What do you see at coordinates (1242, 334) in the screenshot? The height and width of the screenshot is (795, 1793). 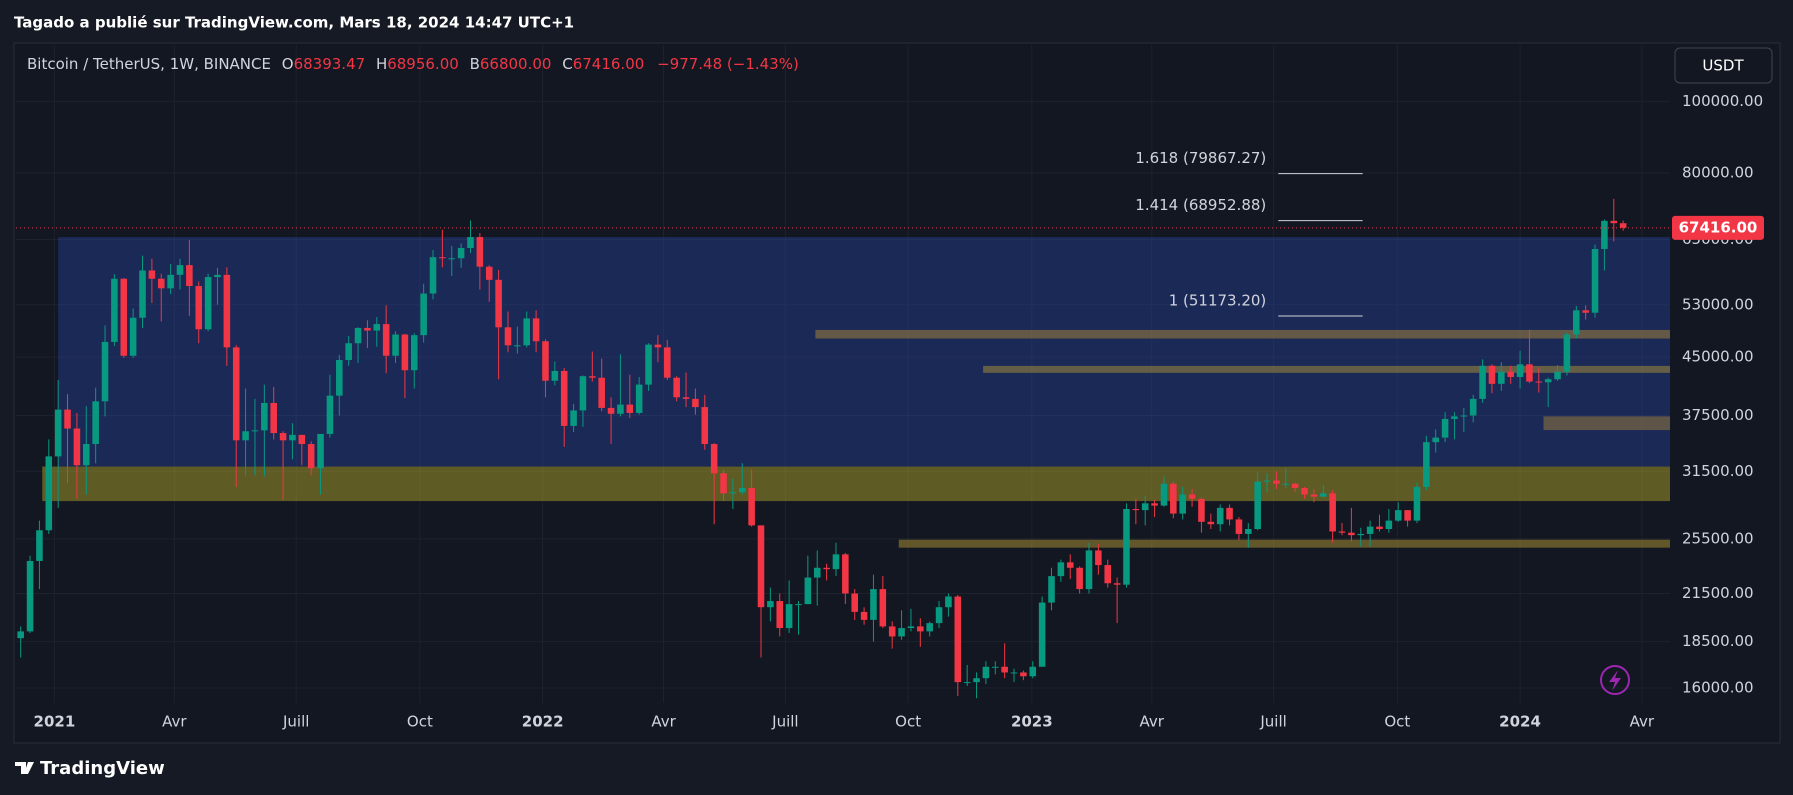 I see `zone` at bounding box center [1242, 334].